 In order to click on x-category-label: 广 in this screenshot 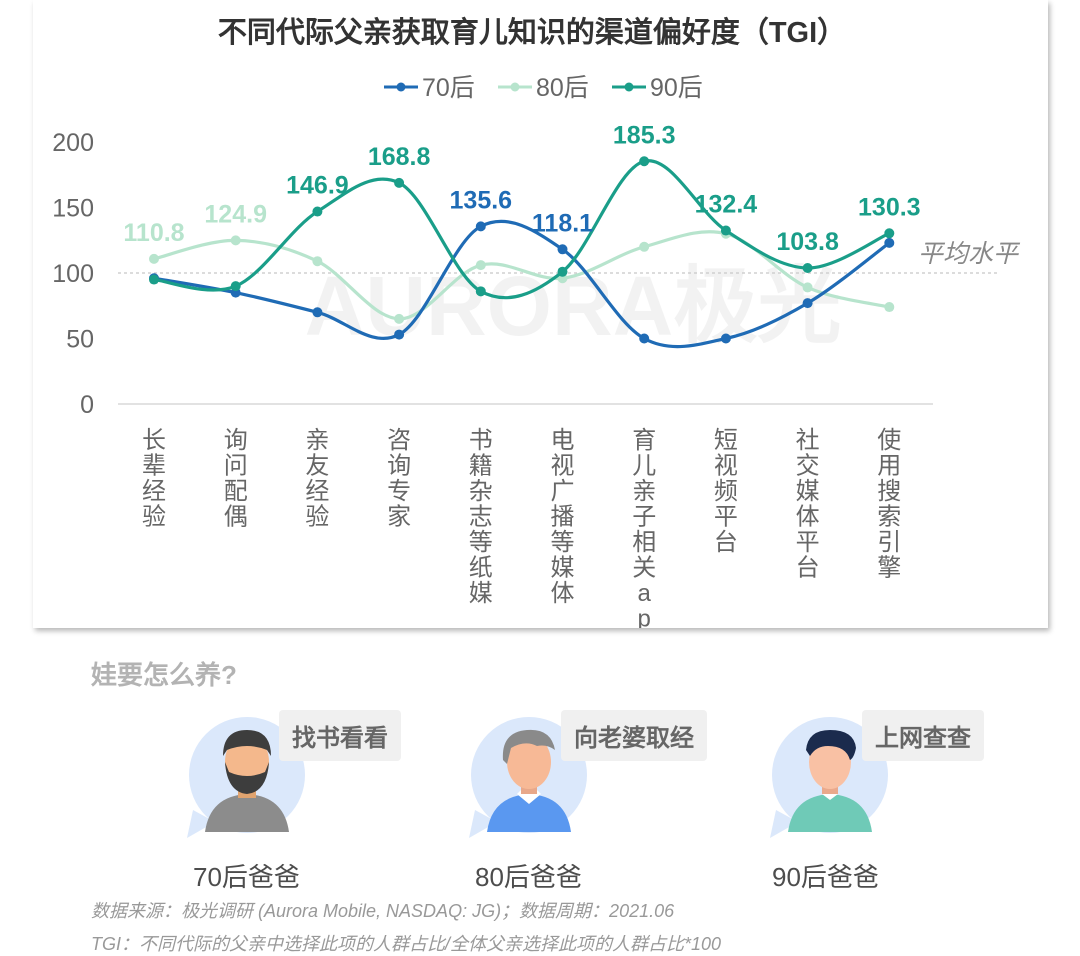, I will do `click(563, 491)`.